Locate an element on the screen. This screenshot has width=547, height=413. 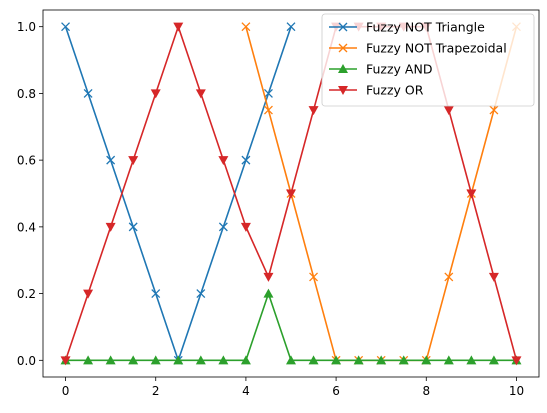
y-tick-label: 0.2 is located at coordinates (26, 294).